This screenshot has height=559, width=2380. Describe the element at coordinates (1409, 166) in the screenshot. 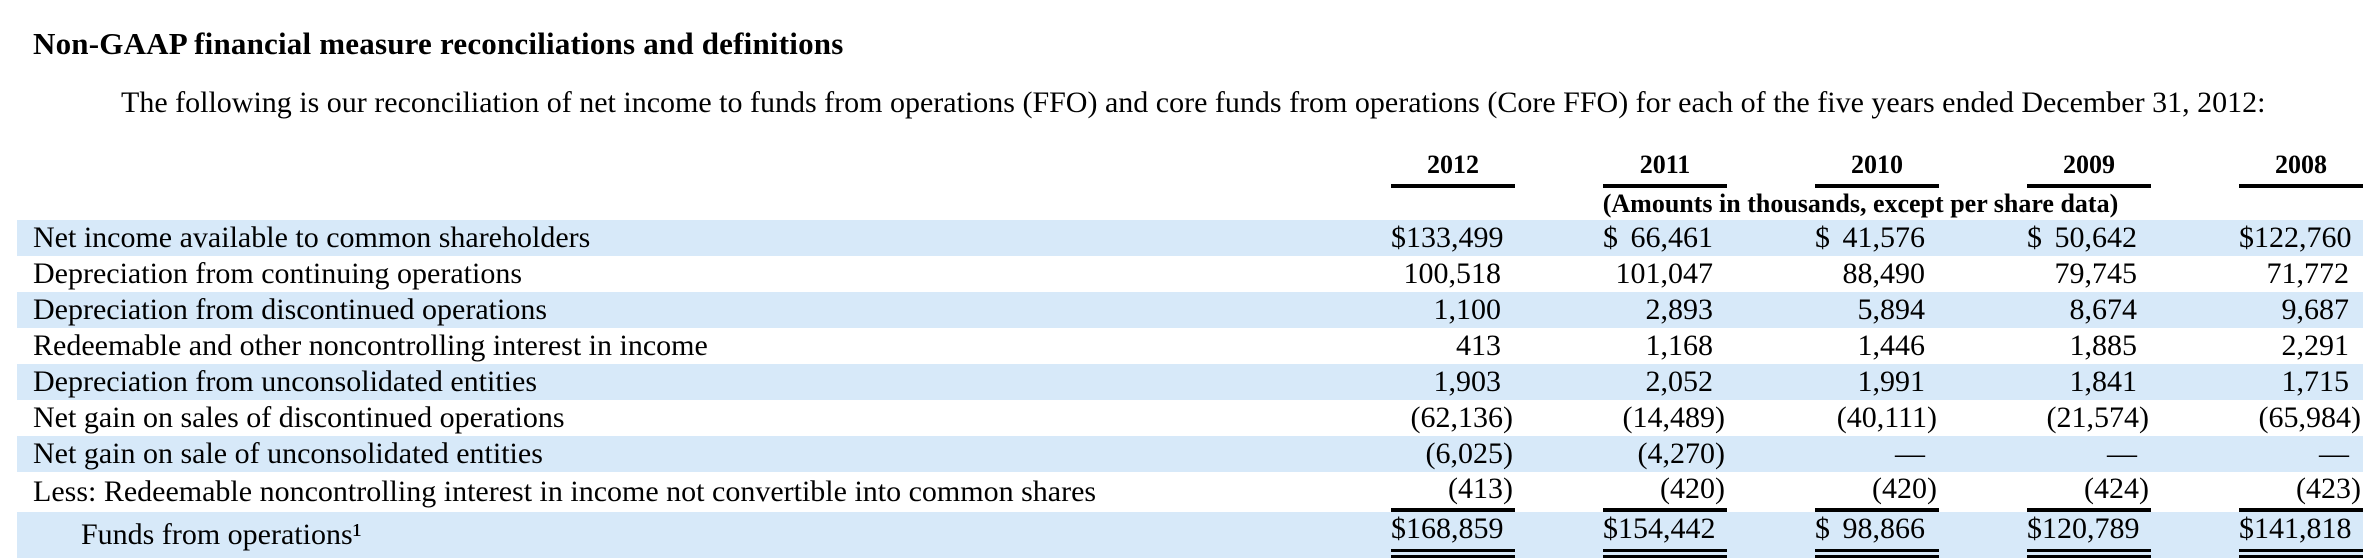

I see `column-header-2012: 2012` at that location.